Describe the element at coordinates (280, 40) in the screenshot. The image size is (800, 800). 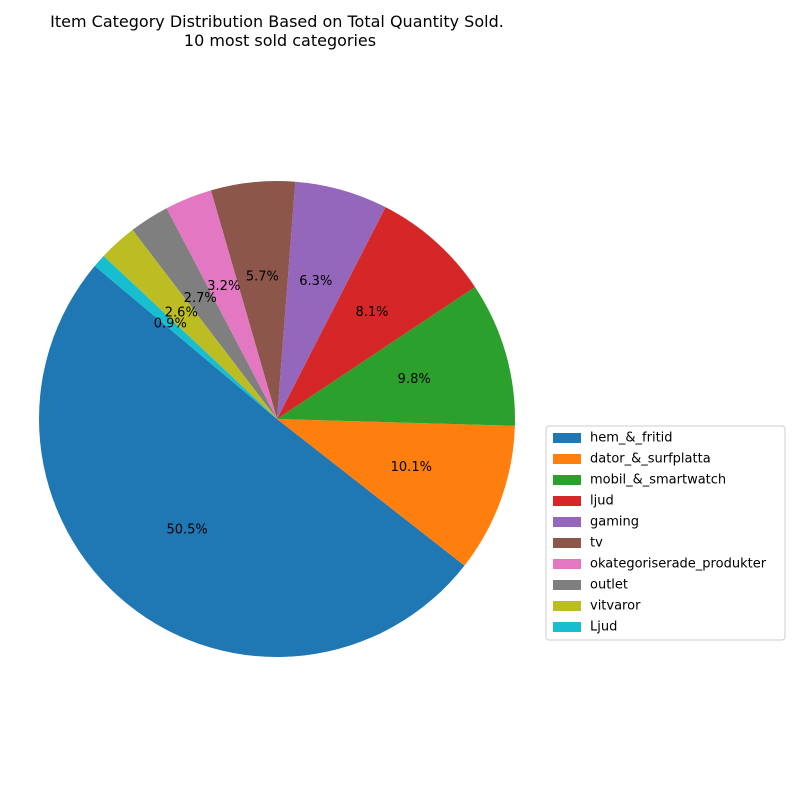
I see `chart-subtitle: 10 most sold categories` at that location.